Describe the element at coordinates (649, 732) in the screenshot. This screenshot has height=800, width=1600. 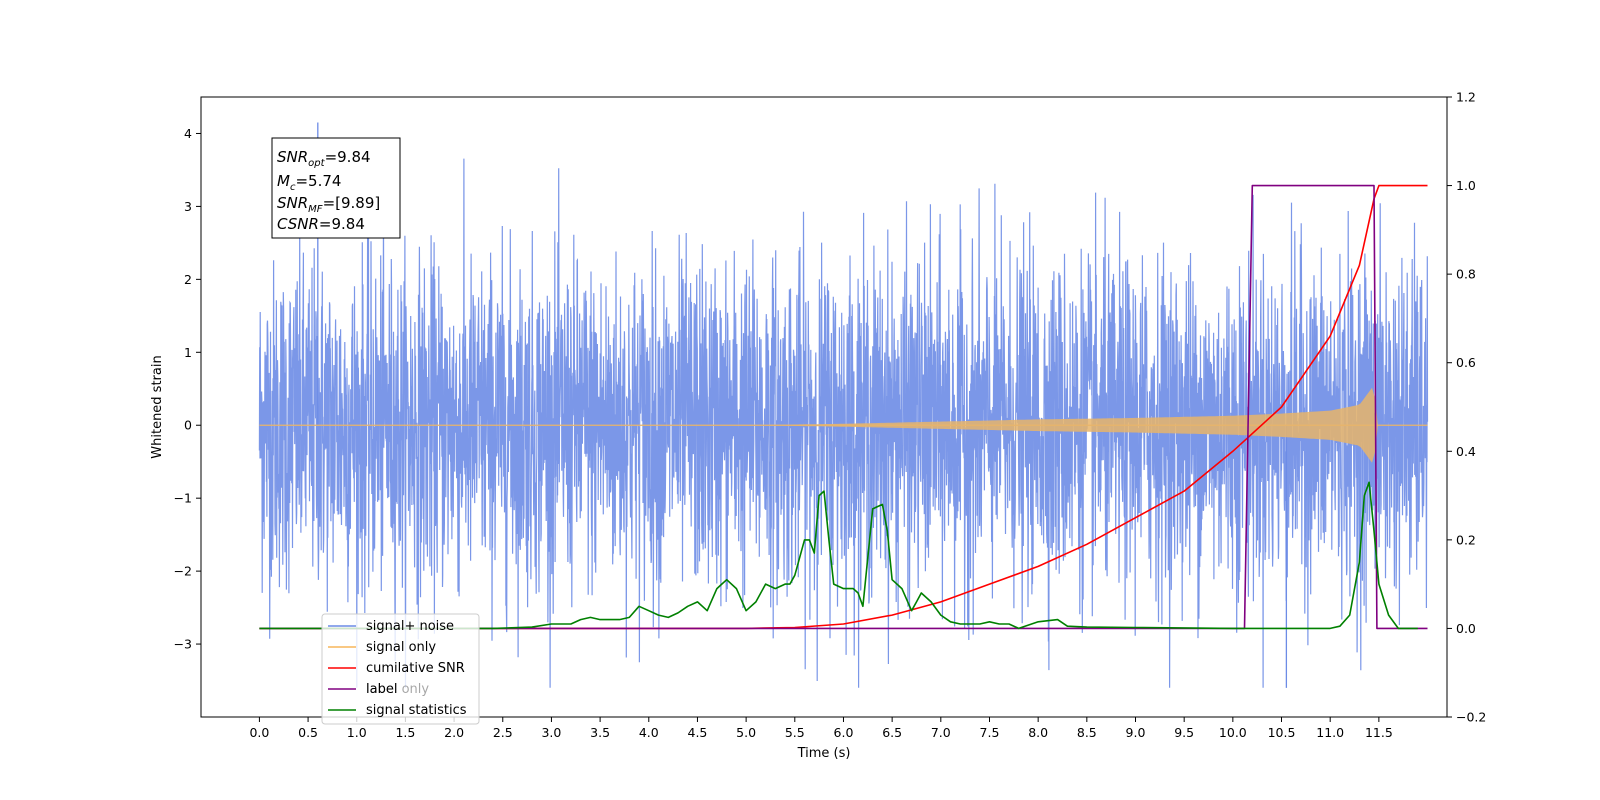
I see `x-tick-label: 4.0` at that location.